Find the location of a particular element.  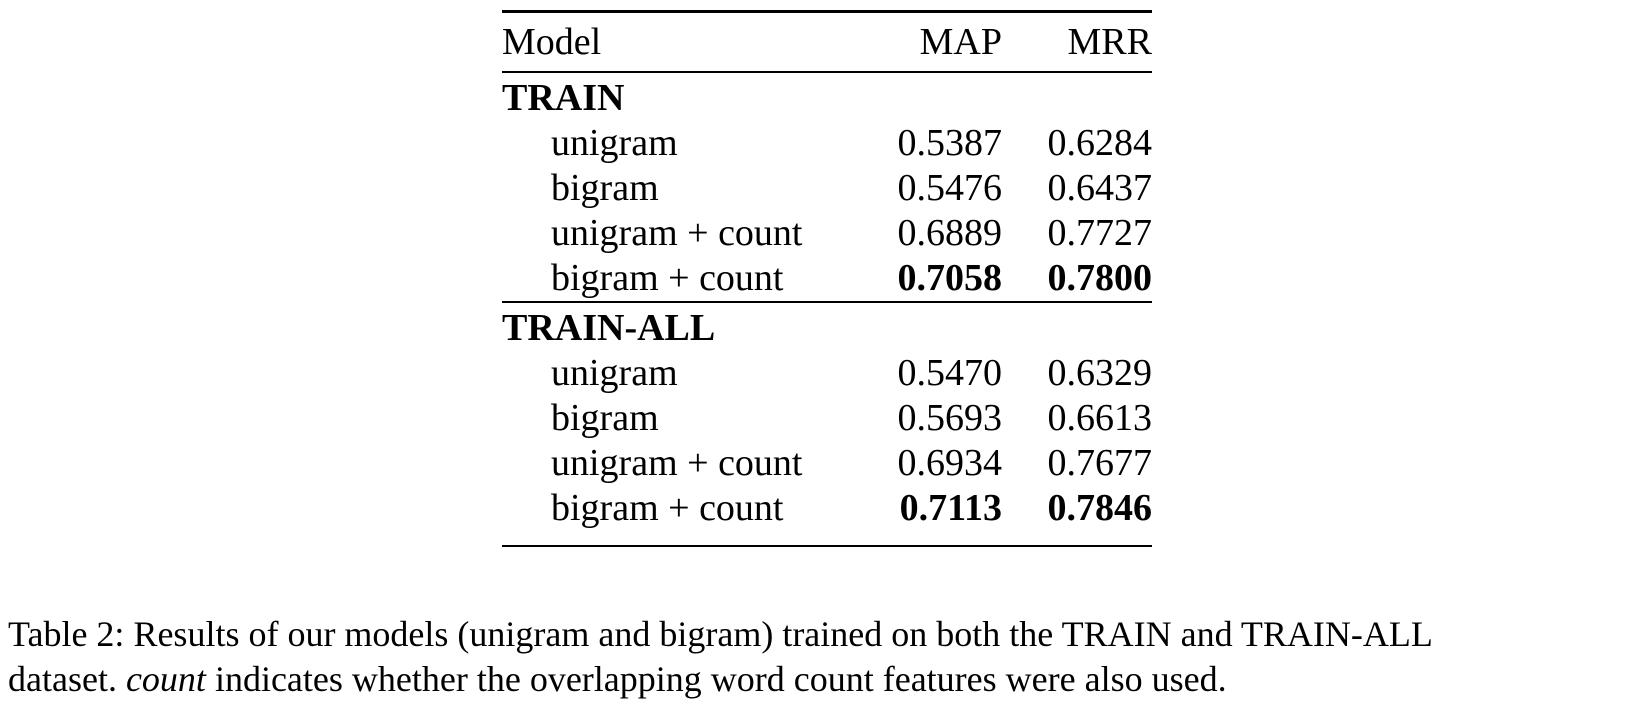

mrr-value-cell: 0.6284 is located at coordinates (1100, 143).